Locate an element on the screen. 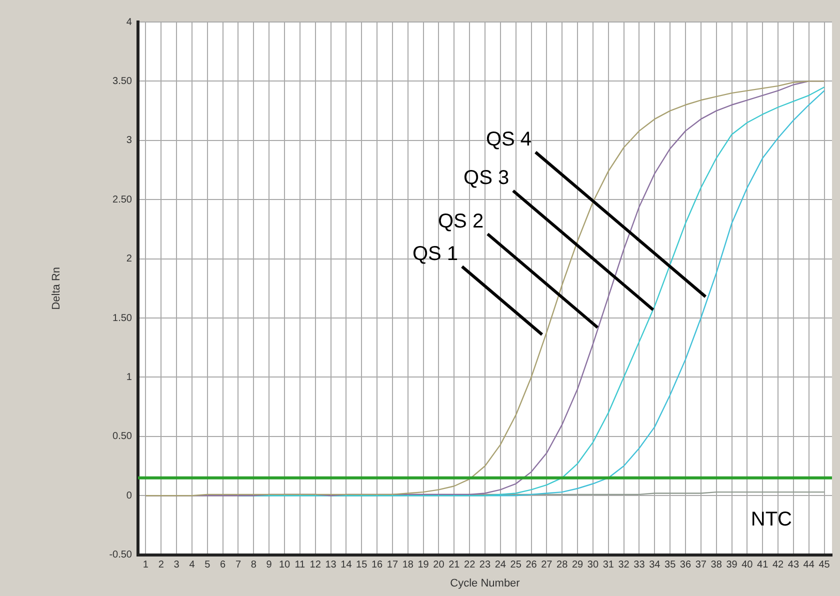 The height and width of the screenshot is (596, 840). x-tick-label: 44 is located at coordinates (809, 565).